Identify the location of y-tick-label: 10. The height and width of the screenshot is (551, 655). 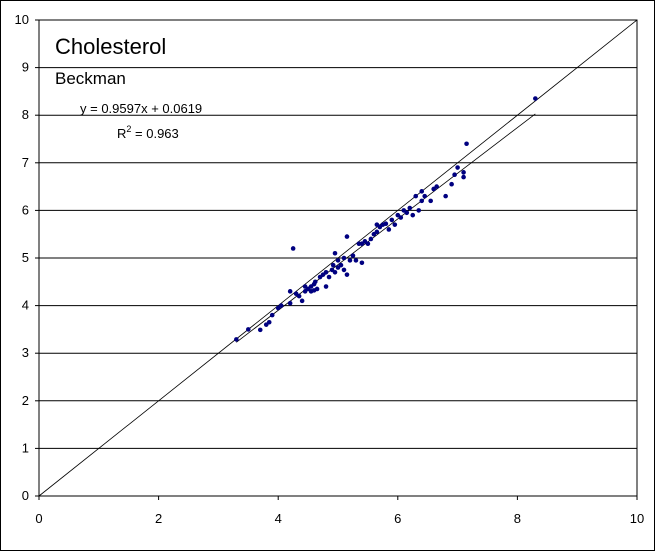
(22, 19).